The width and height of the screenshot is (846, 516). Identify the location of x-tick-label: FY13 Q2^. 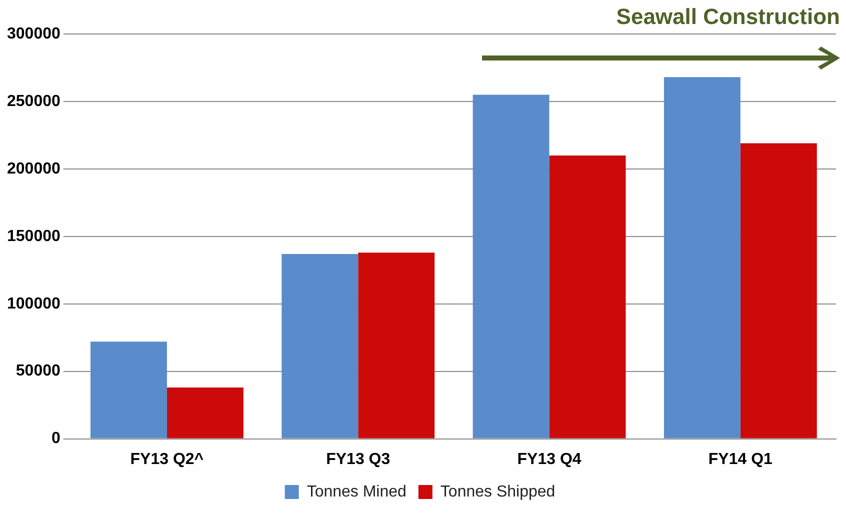
(167, 459).